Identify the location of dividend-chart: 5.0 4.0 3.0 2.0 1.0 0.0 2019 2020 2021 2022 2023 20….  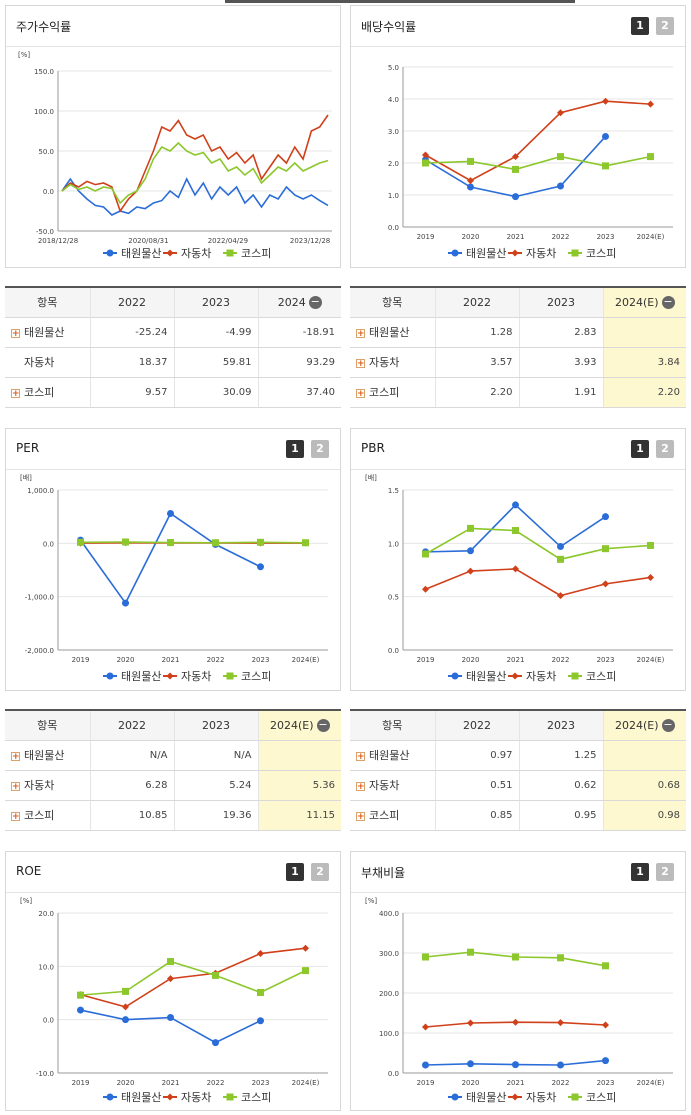
(530, 162).